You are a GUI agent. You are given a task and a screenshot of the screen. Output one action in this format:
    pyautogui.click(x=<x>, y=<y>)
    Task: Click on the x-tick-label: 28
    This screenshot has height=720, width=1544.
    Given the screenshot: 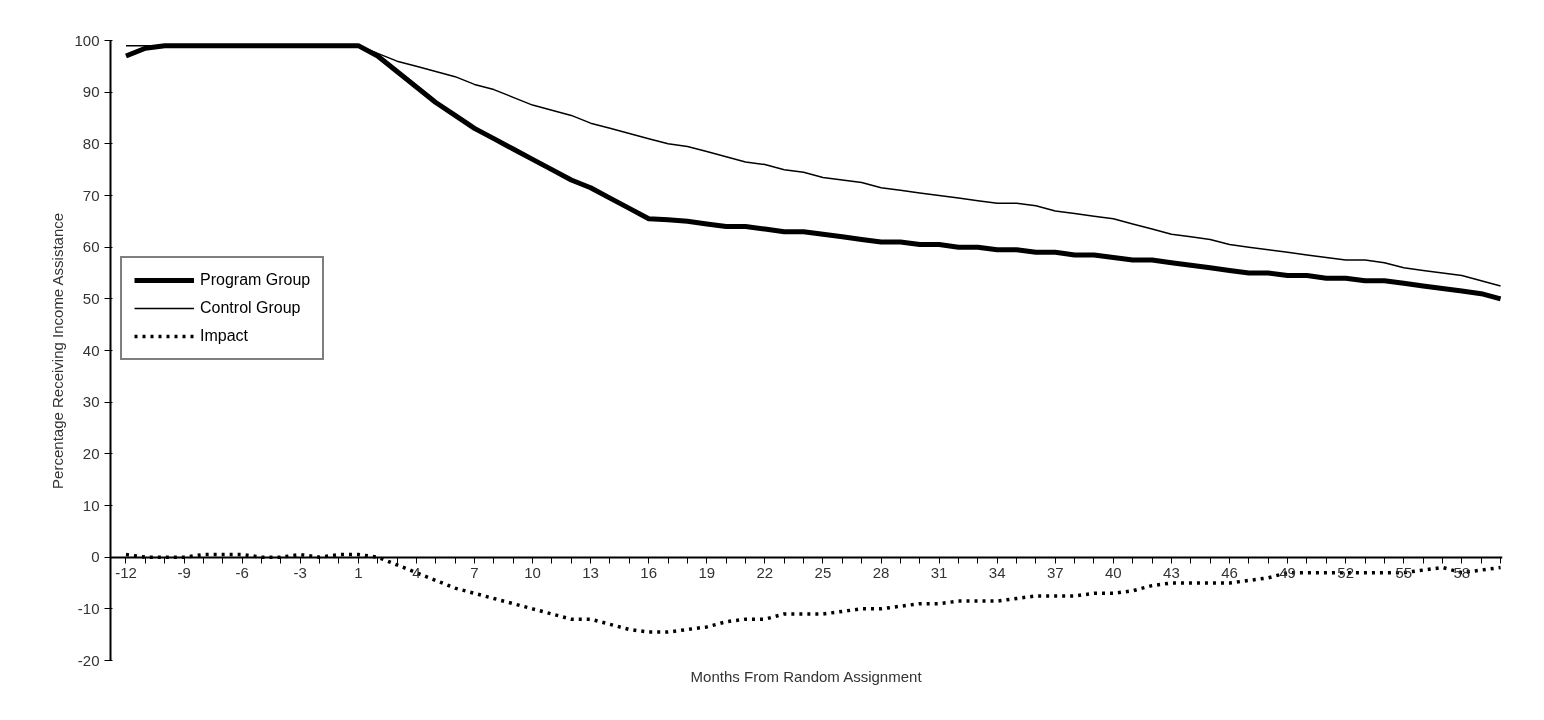 What is the action you would take?
    pyautogui.click(x=881, y=573)
    